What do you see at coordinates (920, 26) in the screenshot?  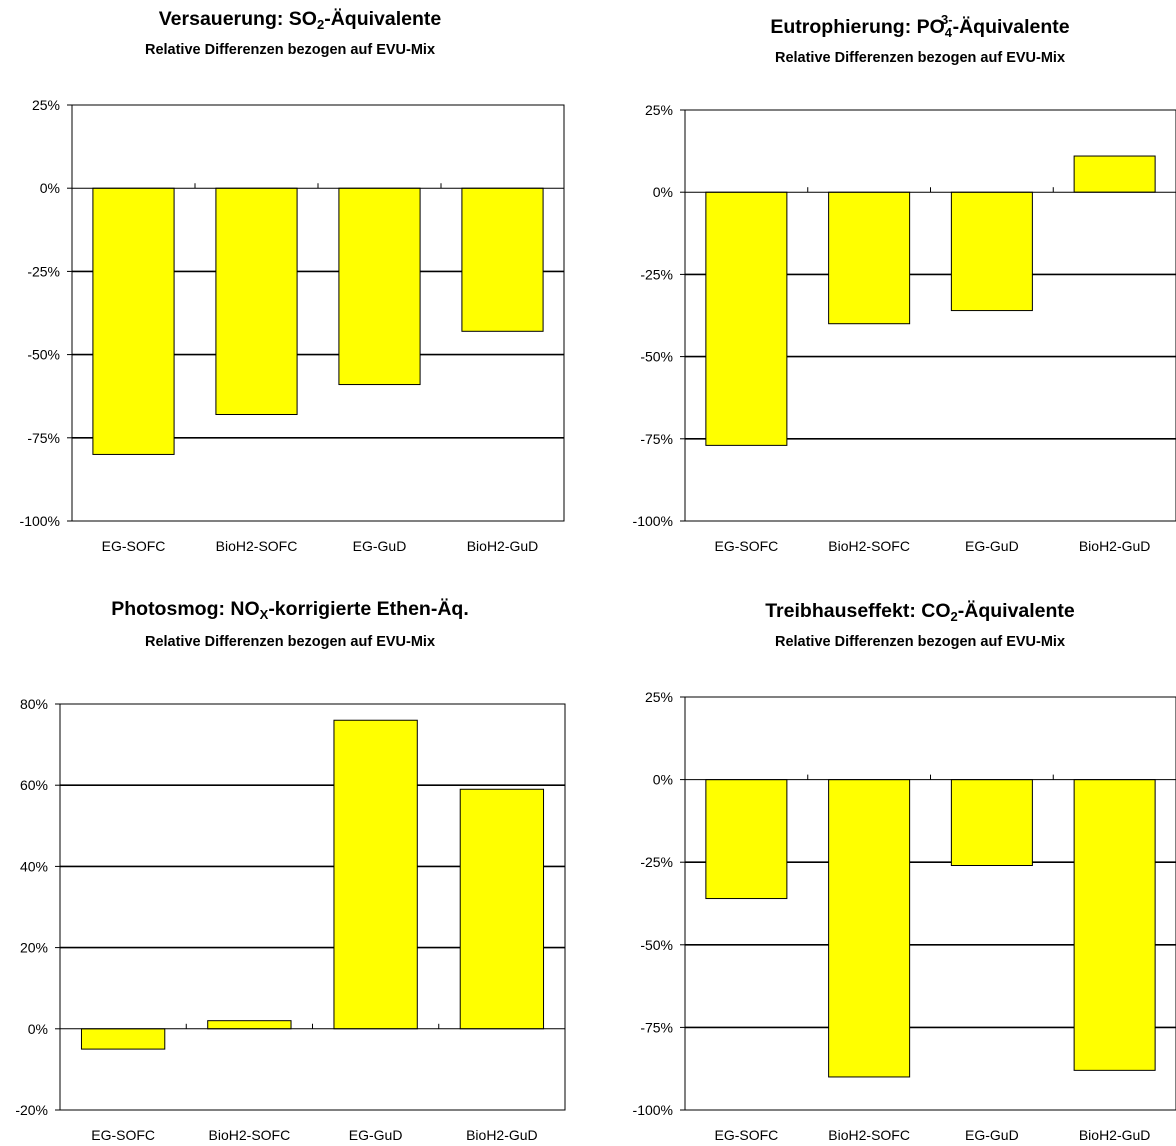 I see `chart-title: Eutrophierung: PO43--Äquivalente` at bounding box center [920, 26].